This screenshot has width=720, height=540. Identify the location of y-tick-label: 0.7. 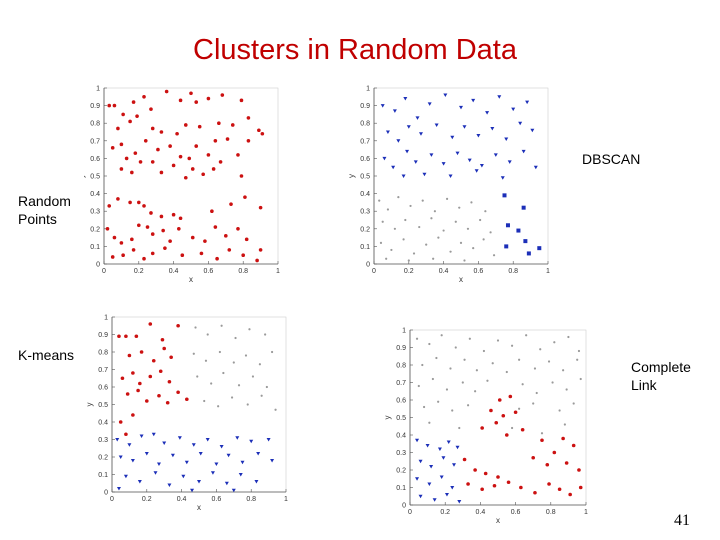
(365, 141).